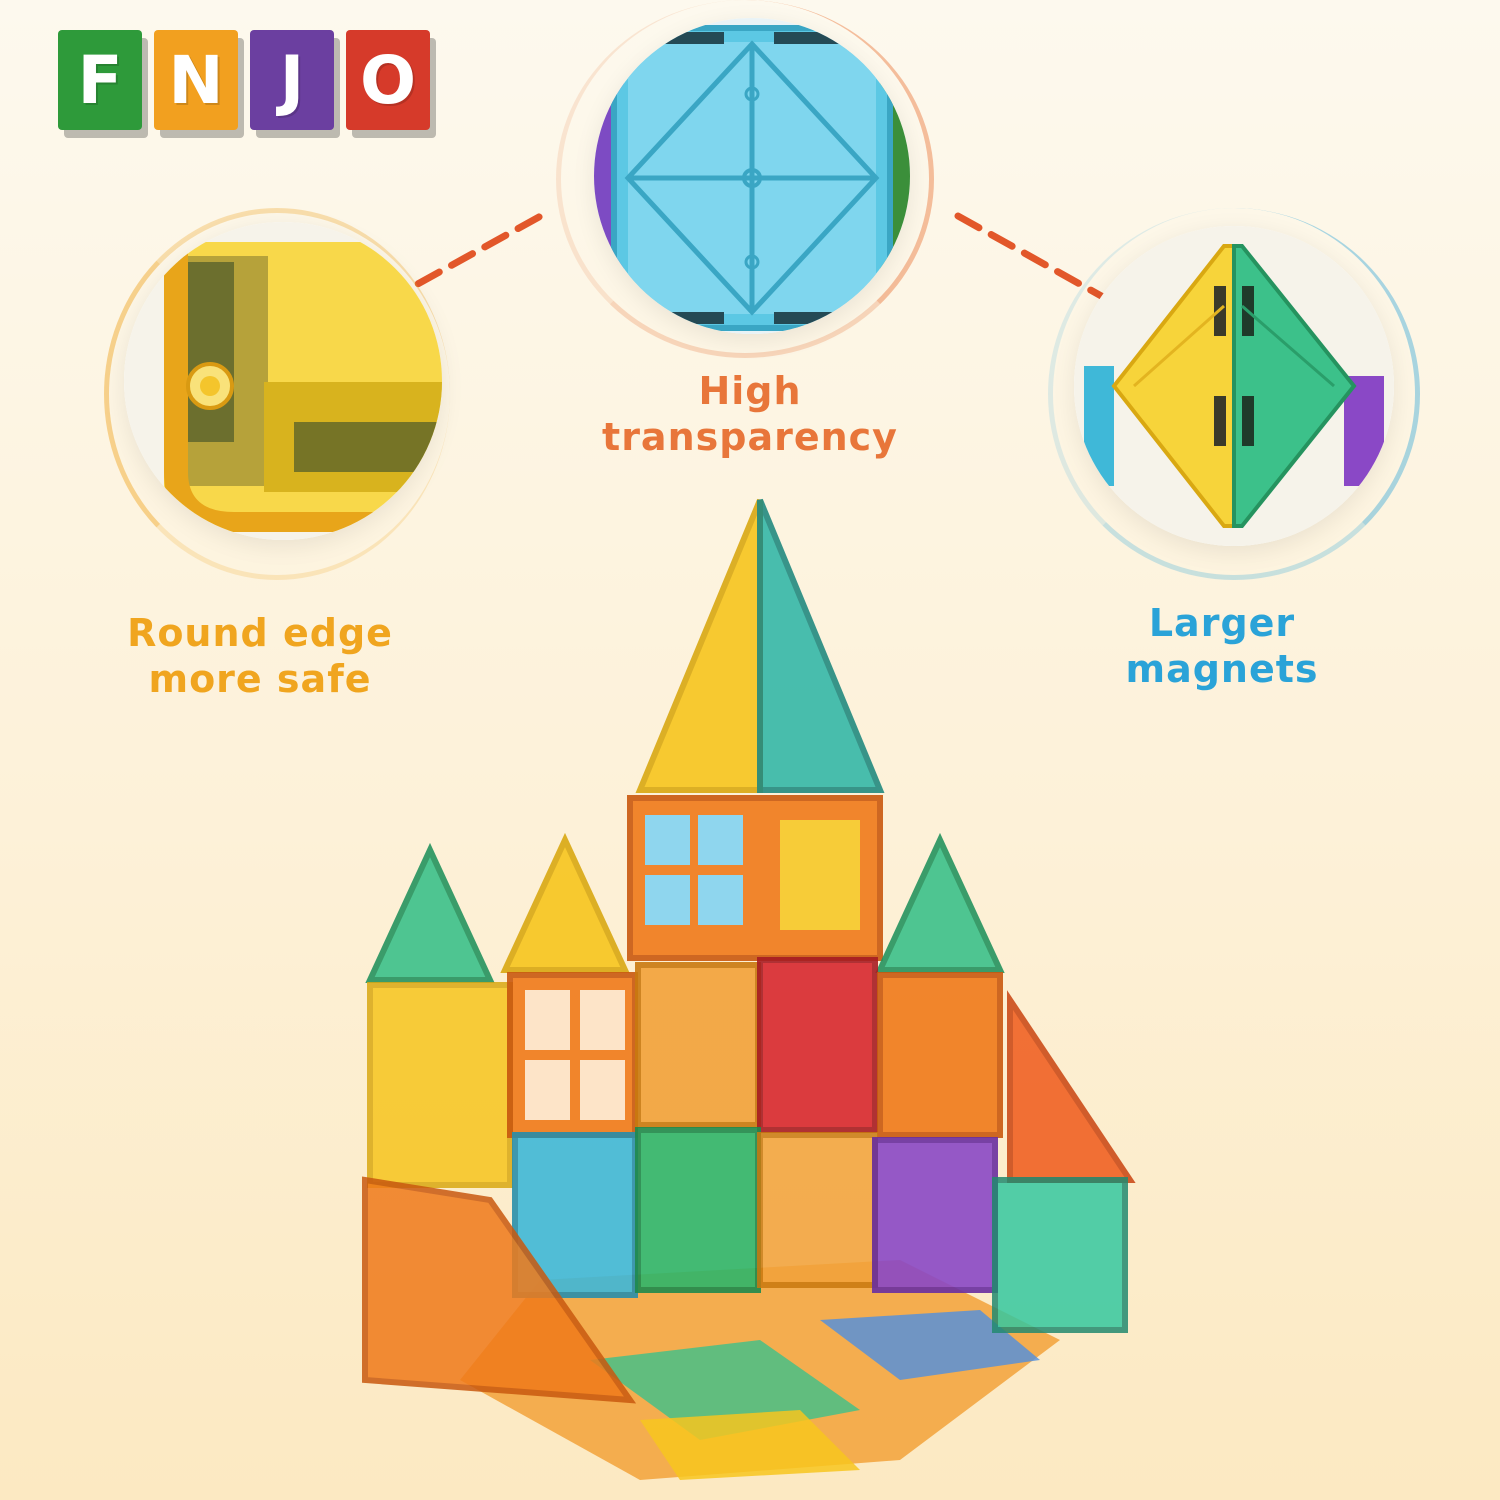 Image resolution: width=1500 pixels, height=1500 pixels. Describe the element at coordinates (1060, 1255) in the screenshot. I see `wall-teal` at that location.